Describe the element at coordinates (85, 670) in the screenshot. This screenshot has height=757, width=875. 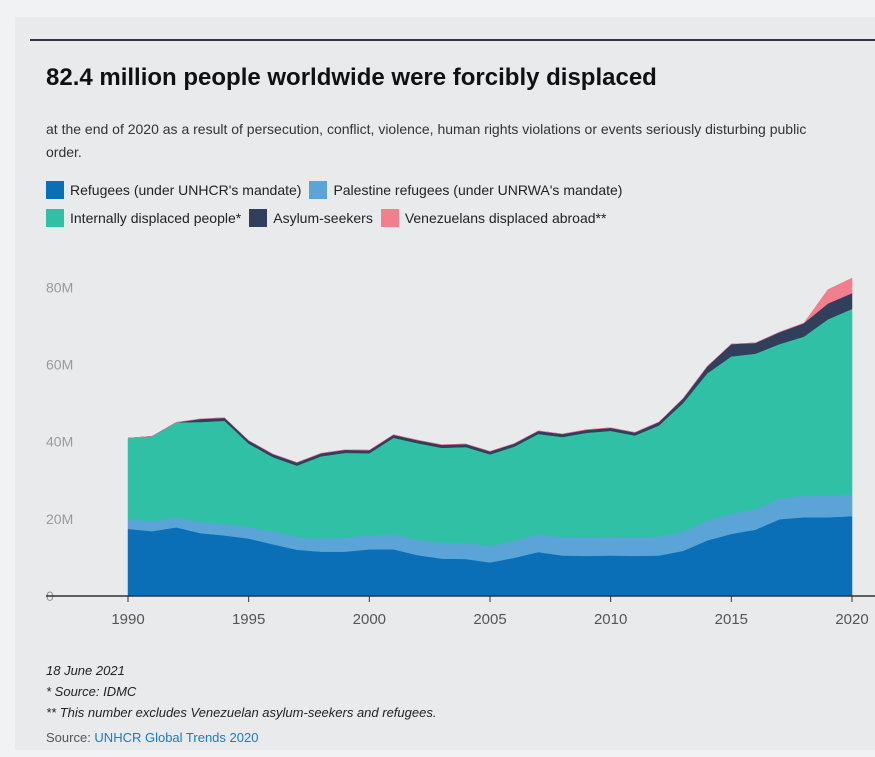
I see `note-date: 18 June 2021` at that location.